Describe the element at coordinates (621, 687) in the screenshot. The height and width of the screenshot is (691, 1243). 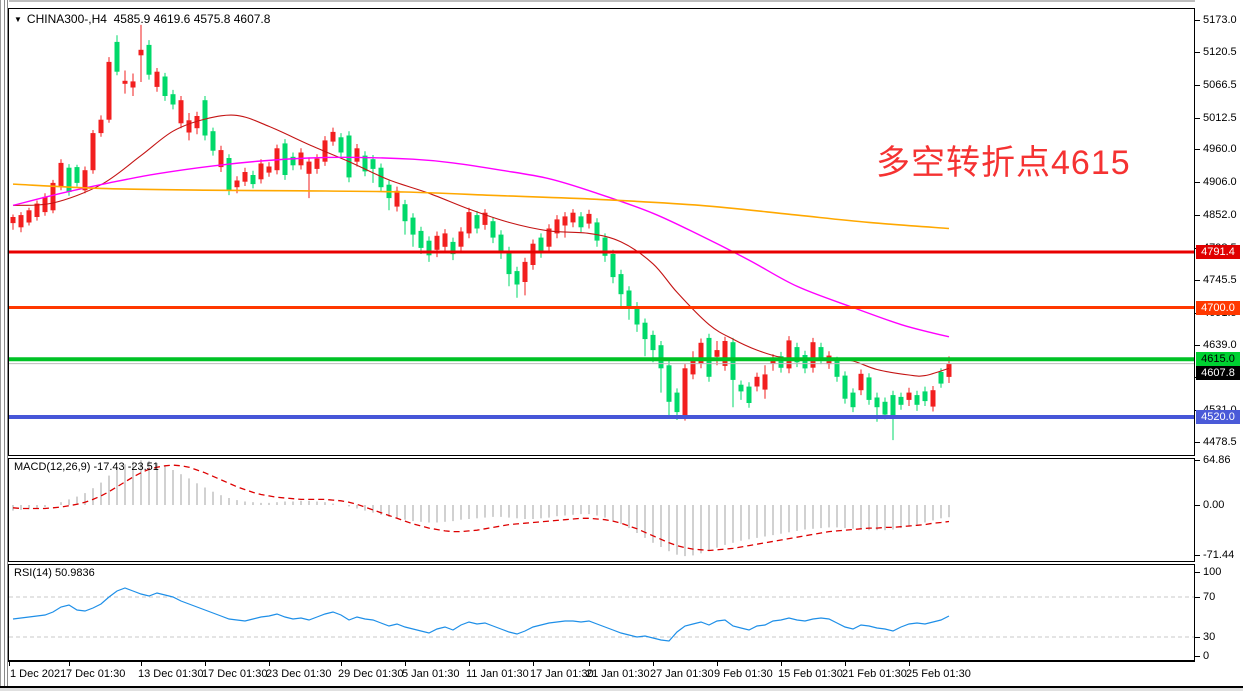
I see `window-bottom-edge` at that location.